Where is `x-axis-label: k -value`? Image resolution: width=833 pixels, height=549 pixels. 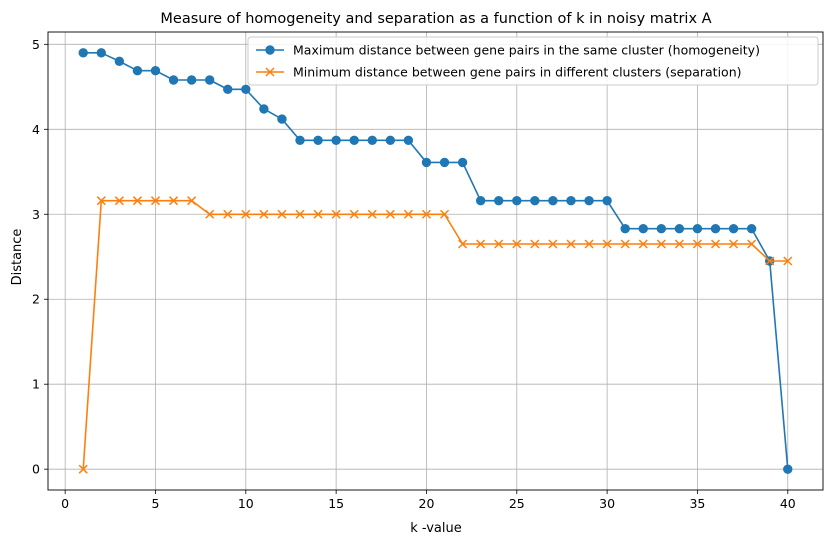
x-axis-label: k -value is located at coordinates (436, 528).